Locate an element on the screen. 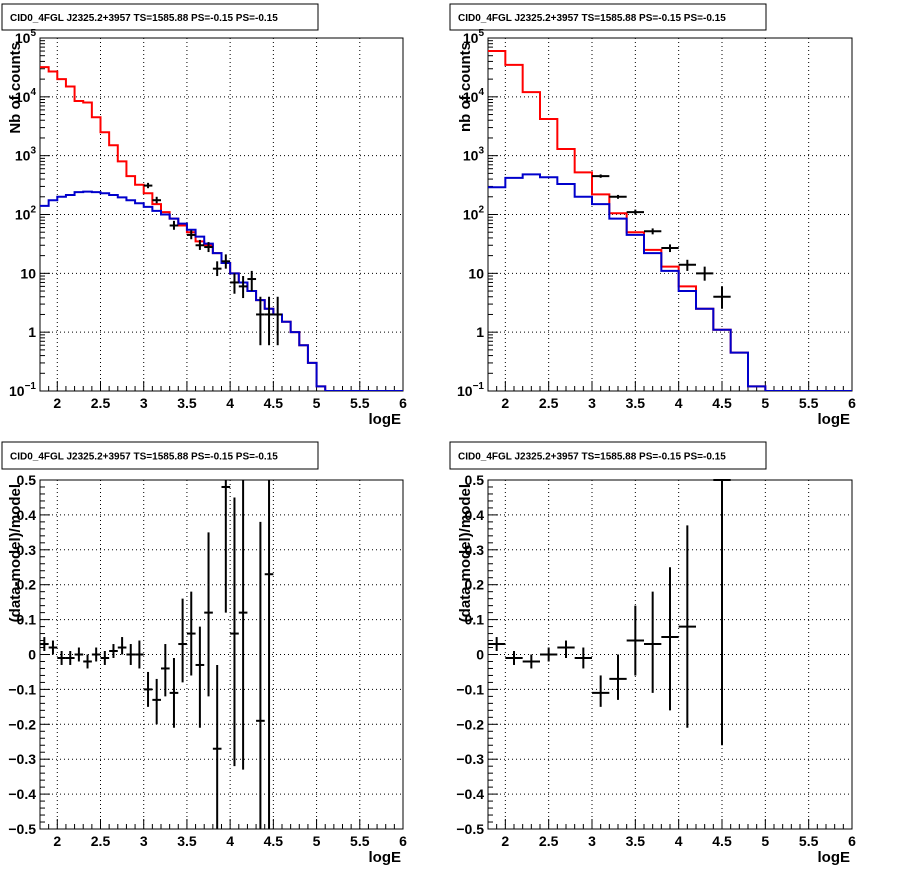  y-tick-label: −0.2 is located at coordinates (470, 724).